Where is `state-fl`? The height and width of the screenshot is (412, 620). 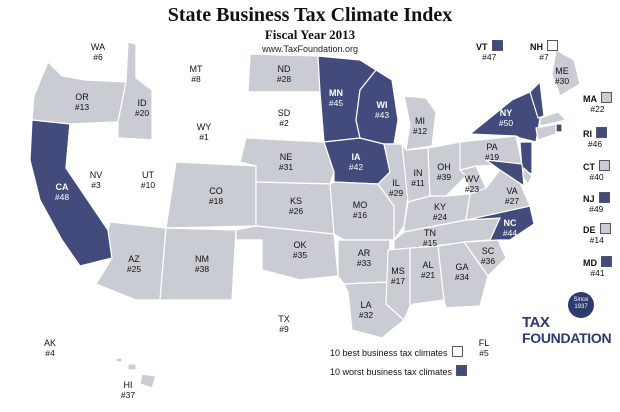
state-fl is located at coordinates (456, 338).